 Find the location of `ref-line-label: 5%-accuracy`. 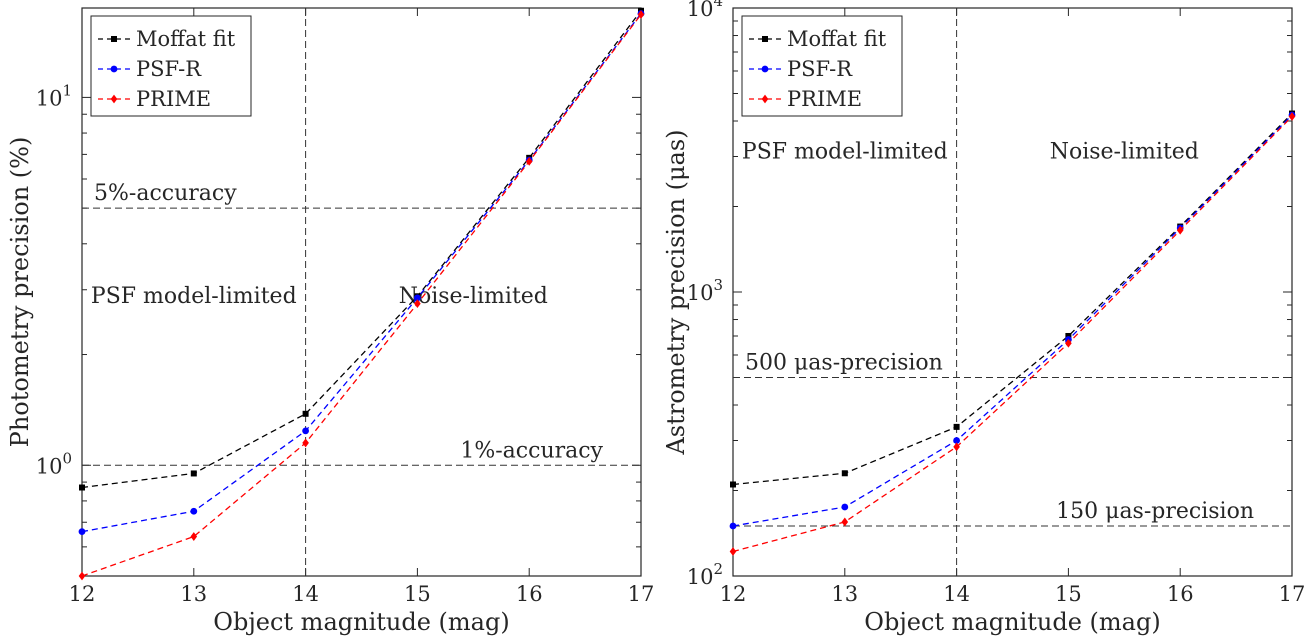

ref-line-label: 5%-accuracy is located at coordinates (165, 193).